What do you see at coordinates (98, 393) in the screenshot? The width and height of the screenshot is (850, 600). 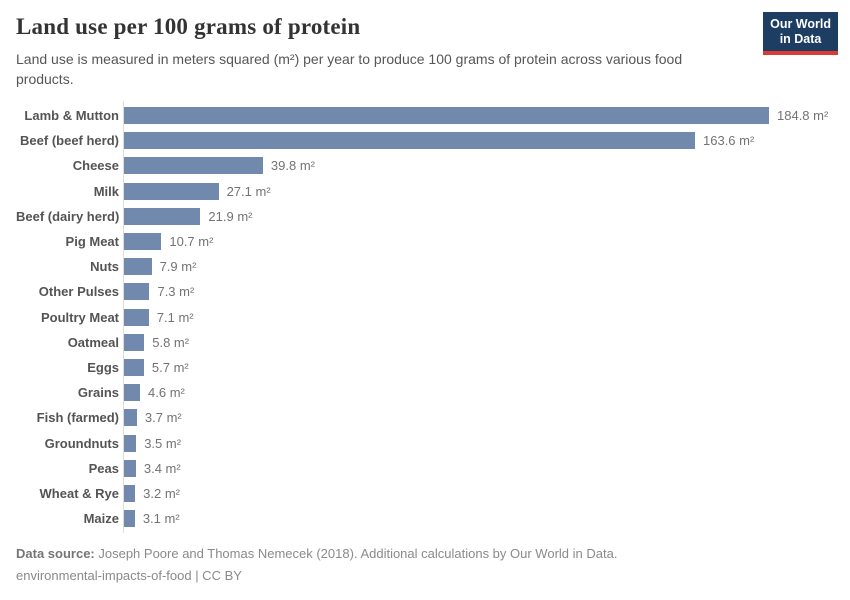 I see `category-label: Grains` at bounding box center [98, 393].